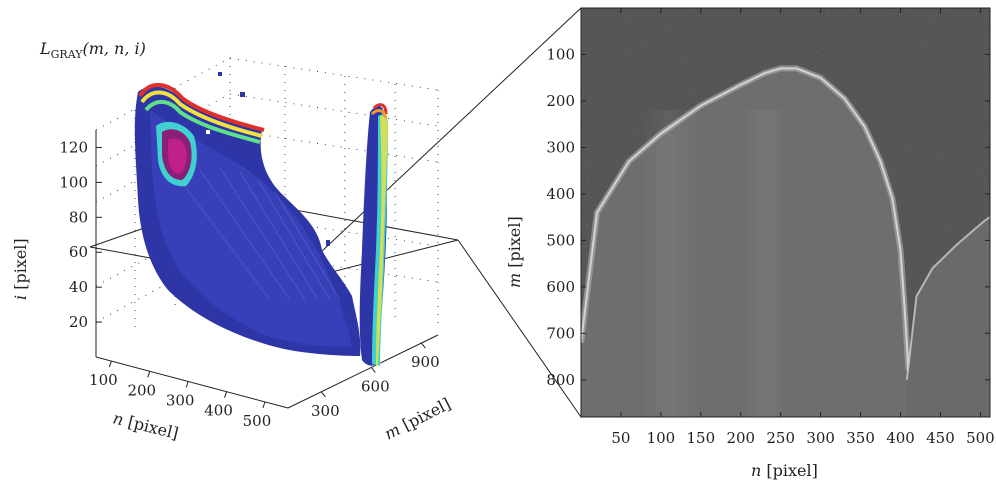  Describe the element at coordinates (78, 322) in the screenshot. I see `z-tick-label: 20` at that location.